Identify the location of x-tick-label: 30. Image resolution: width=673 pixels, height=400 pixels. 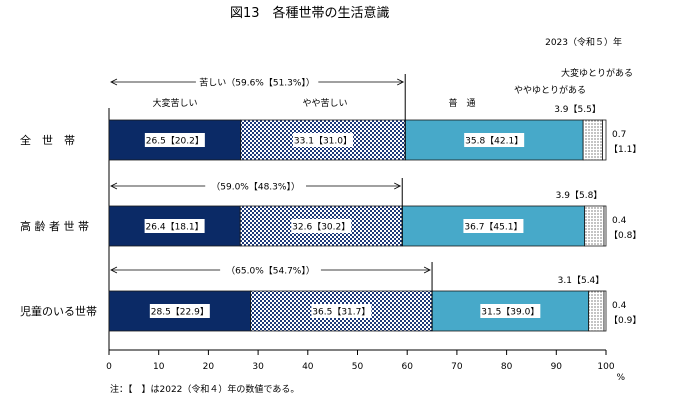
(258, 367).